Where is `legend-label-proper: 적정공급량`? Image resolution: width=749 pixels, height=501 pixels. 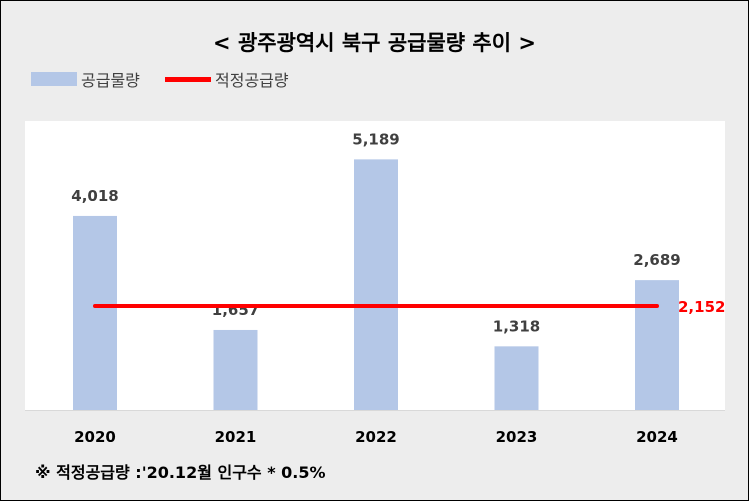
legend-label-proper: 적정공급량 is located at coordinates (252, 80).